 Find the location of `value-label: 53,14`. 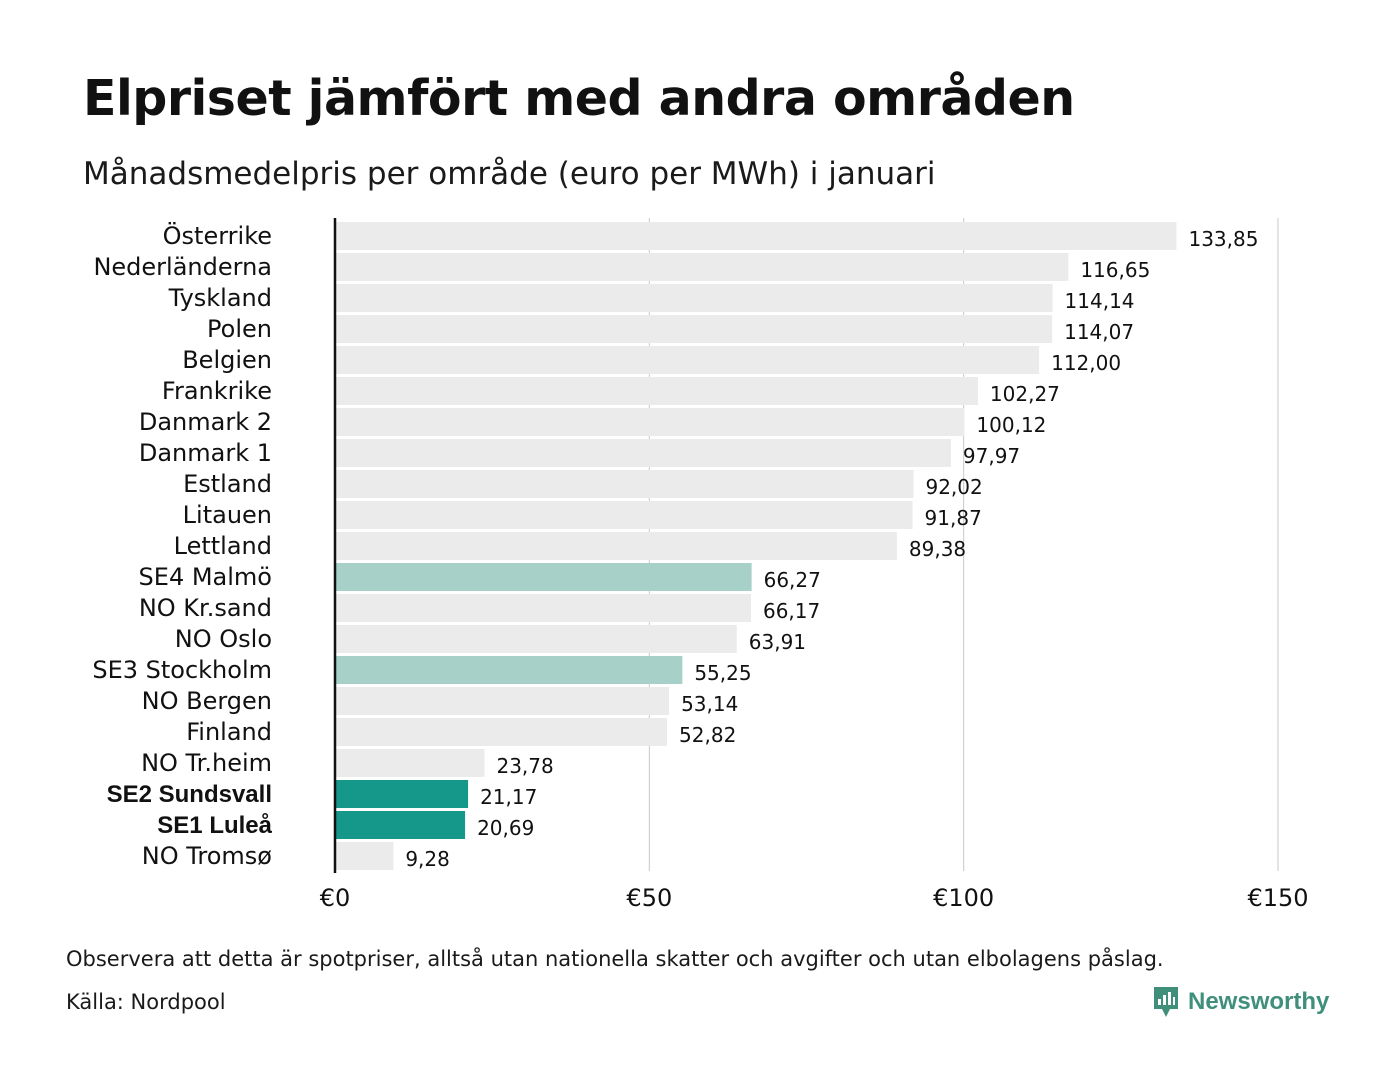

value-label: 53,14 is located at coordinates (709, 704).